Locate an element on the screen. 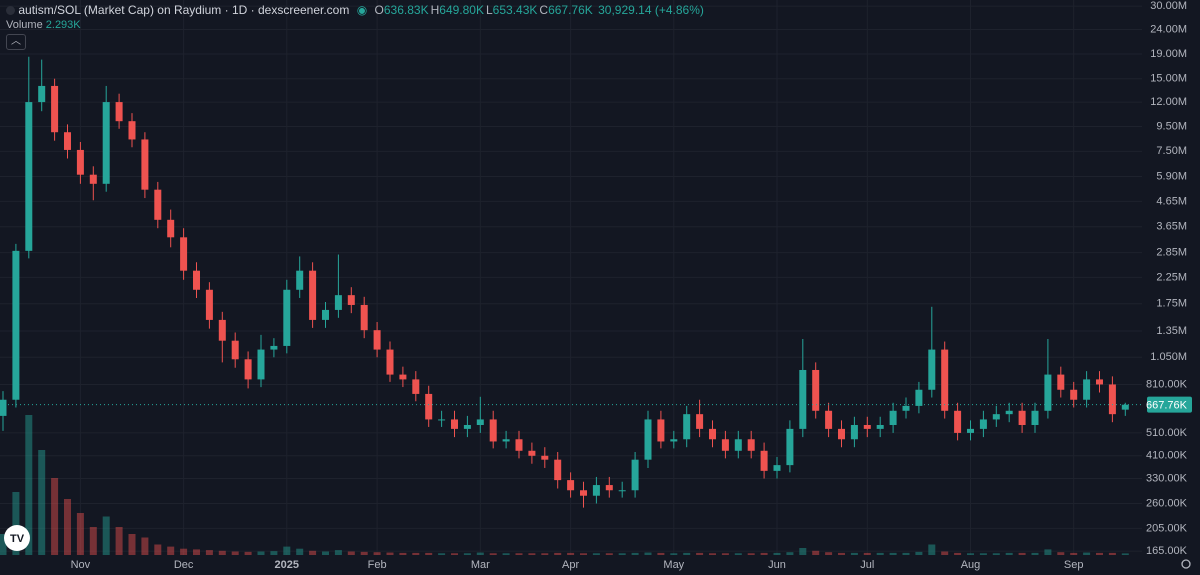 The width and height of the screenshot is (1200, 575). y-tick-label: 205.00K is located at coordinates (1167, 528).